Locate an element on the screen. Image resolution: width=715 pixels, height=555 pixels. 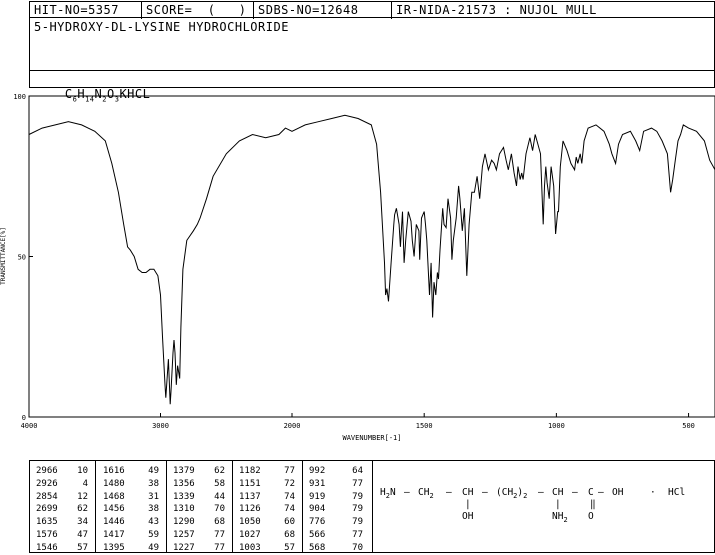
peak-wavenumber: 1257 is located at coordinates (184, 534).